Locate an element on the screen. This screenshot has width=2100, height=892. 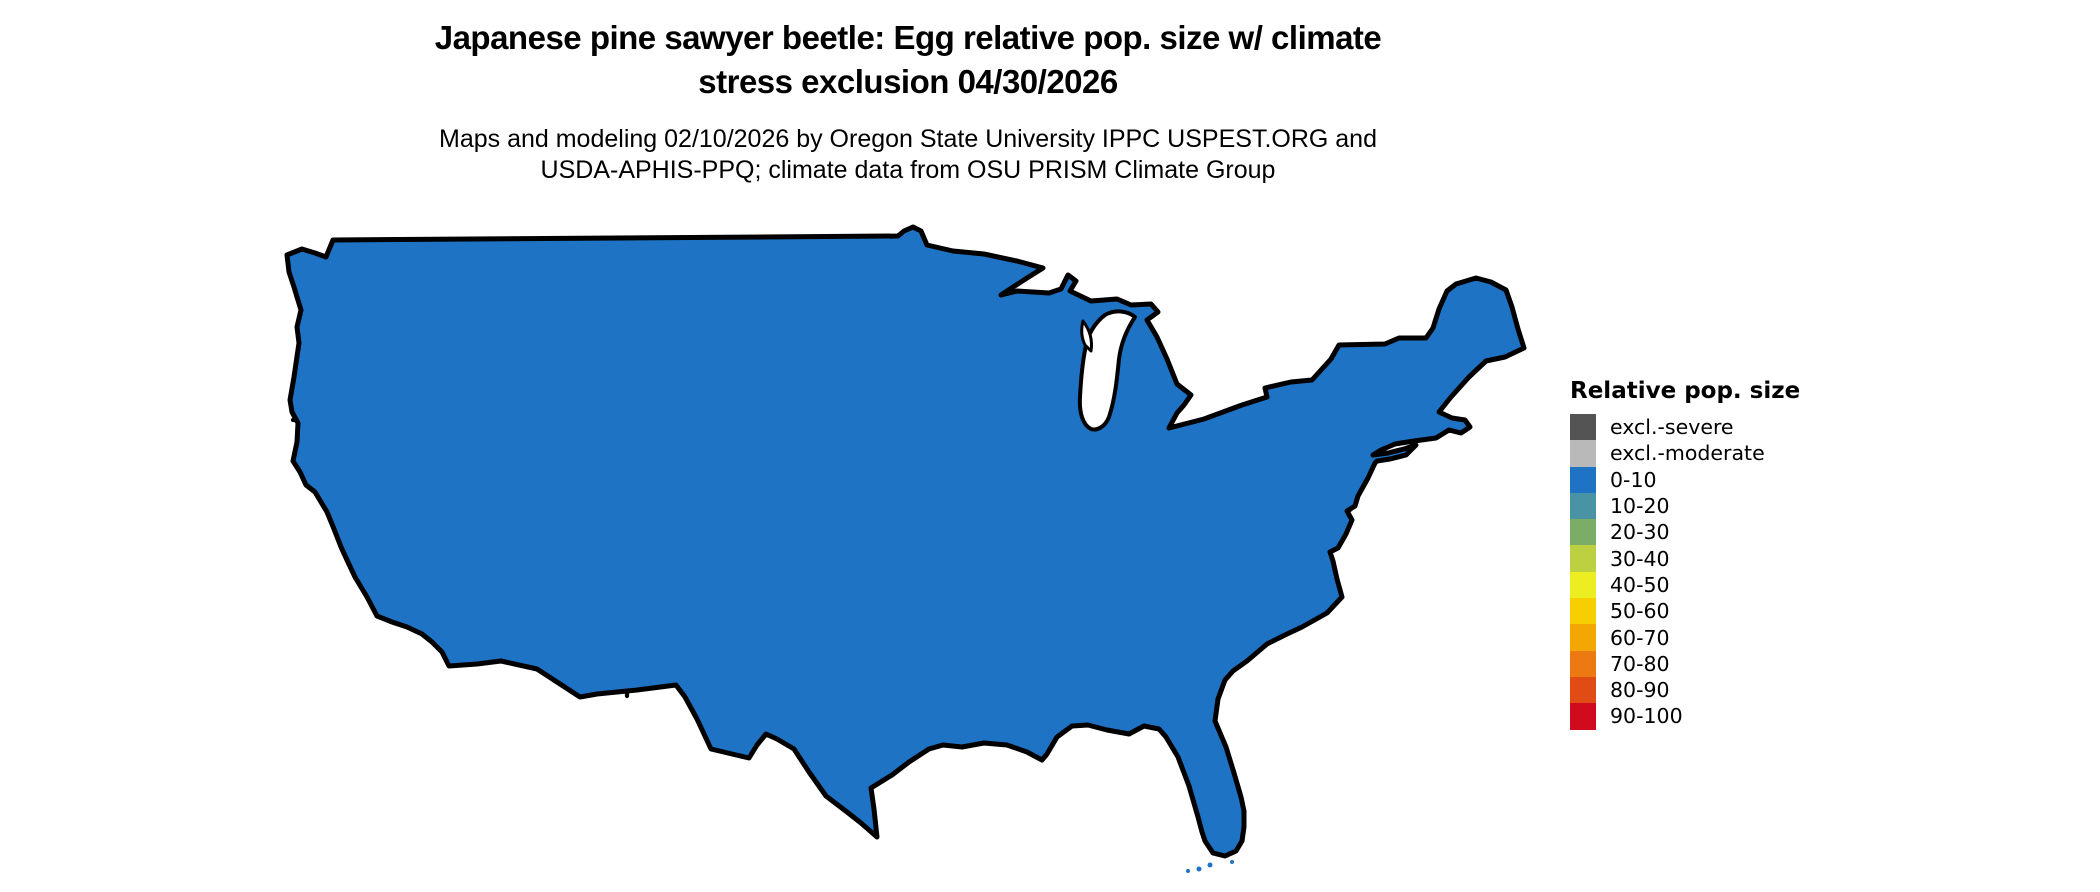
legend-item: 50-60 is located at coordinates (1685, 611).